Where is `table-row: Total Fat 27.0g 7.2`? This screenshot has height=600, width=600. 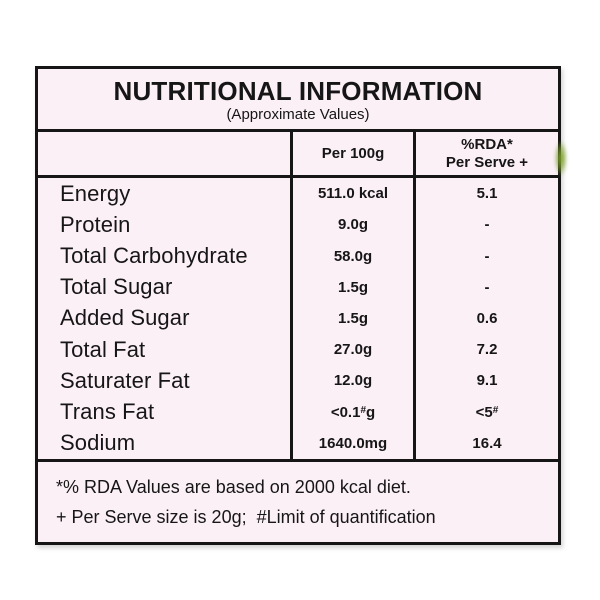
table-row: Total Fat 27.0g 7.2 is located at coordinates (298, 350).